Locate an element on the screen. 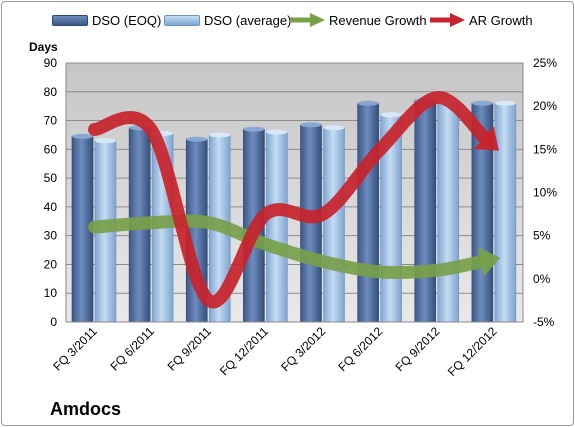 The image size is (575, 427). revenue-growth-arrowhead is located at coordinates (489, 261).